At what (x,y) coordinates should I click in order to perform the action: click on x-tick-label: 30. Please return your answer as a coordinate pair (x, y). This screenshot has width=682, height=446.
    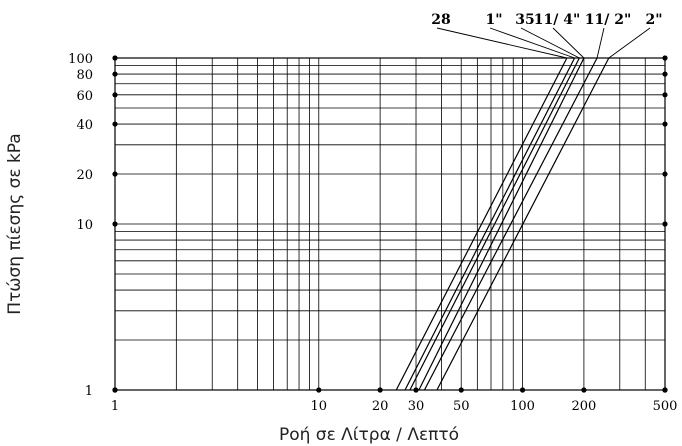
    Looking at the image, I should click on (416, 406).